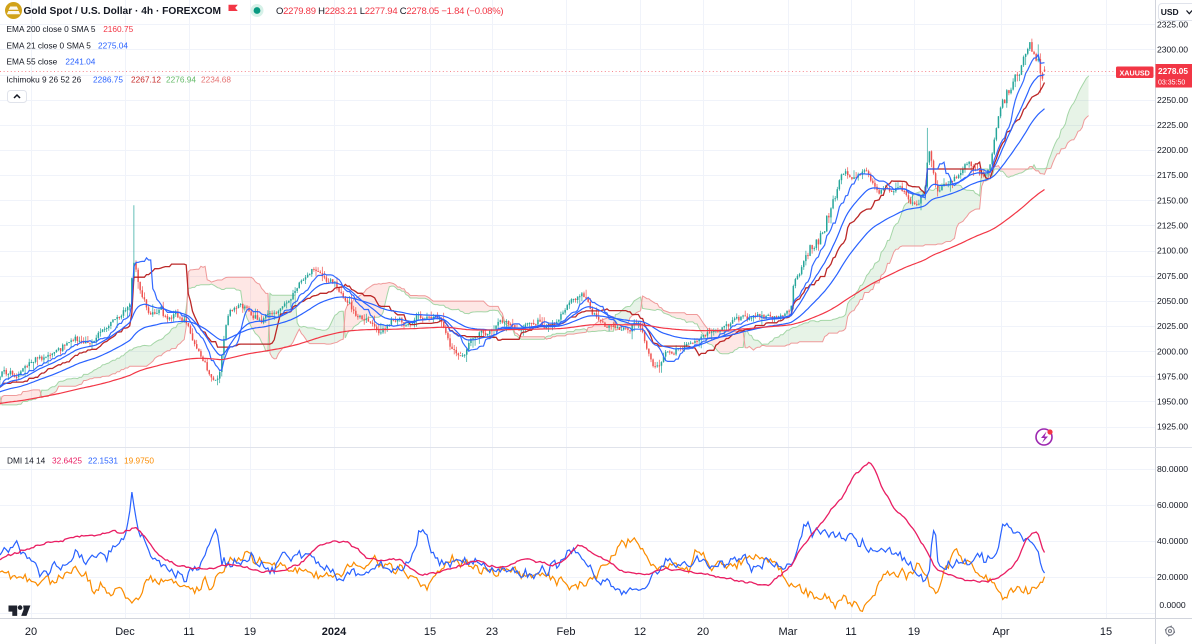  What do you see at coordinates (32, 62) in the screenshot?
I see `svg-text: EMA 55 close` at bounding box center [32, 62].